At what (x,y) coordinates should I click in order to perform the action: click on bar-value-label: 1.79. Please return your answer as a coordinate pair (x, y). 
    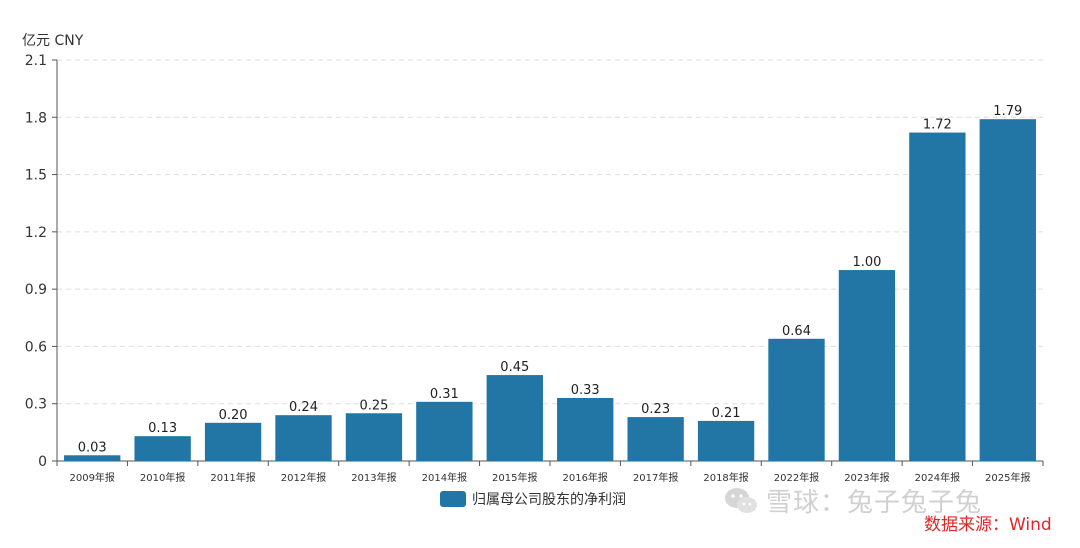
    Looking at the image, I should click on (1007, 111).